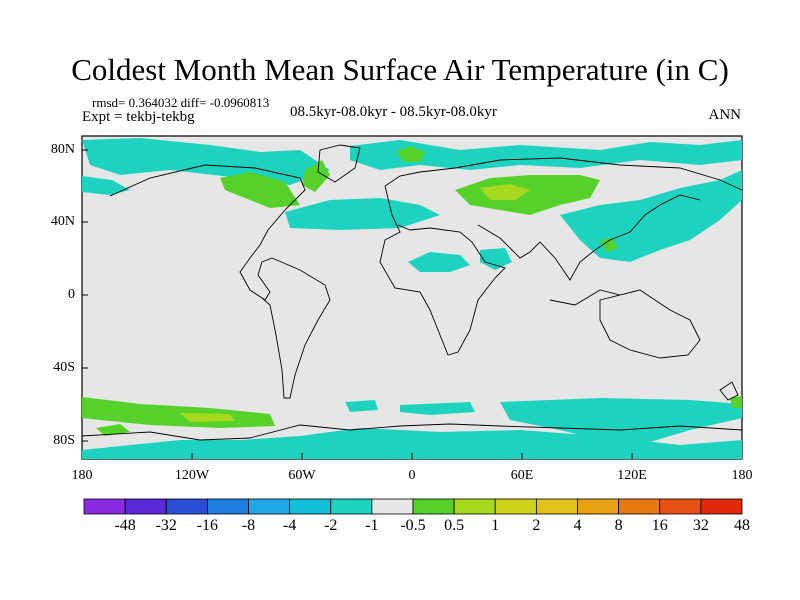  Describe the element at coordinates (618, 525) in the screenshot. I see `colorbar-label: 8` at that location.